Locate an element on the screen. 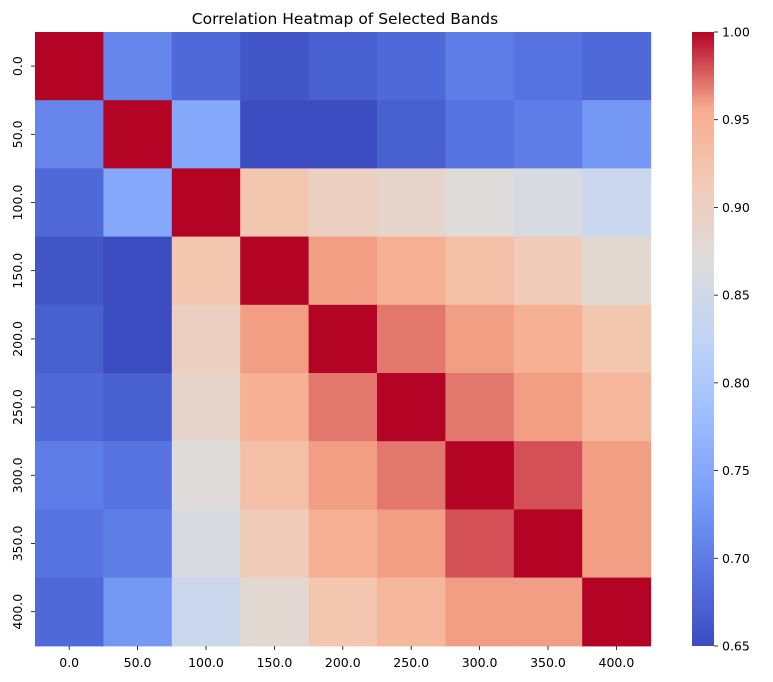 This screenshot has width=773, height=682. x-tick-label: 200.0 is located at coordinates (343, 662).